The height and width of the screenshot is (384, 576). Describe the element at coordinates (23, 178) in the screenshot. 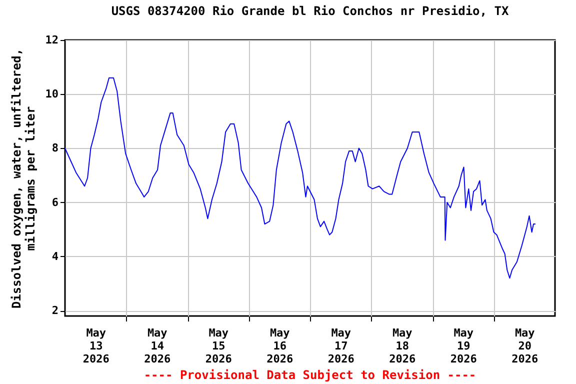

I see `y-axis-title: Dissolved oxygen, water, unfiltered, milligrams per liter` at that location.